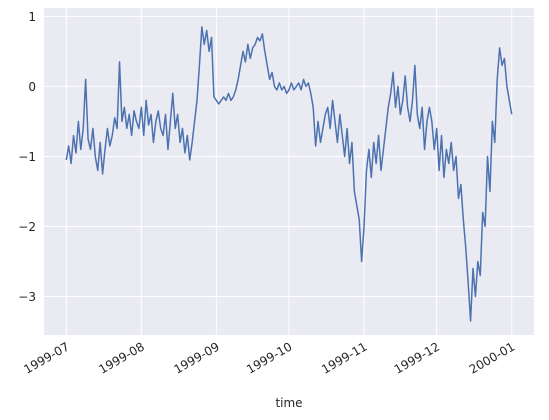  Describe the element at coordinates (288, 403) in the screenshot. I see `x-axis-label: time` at that location.